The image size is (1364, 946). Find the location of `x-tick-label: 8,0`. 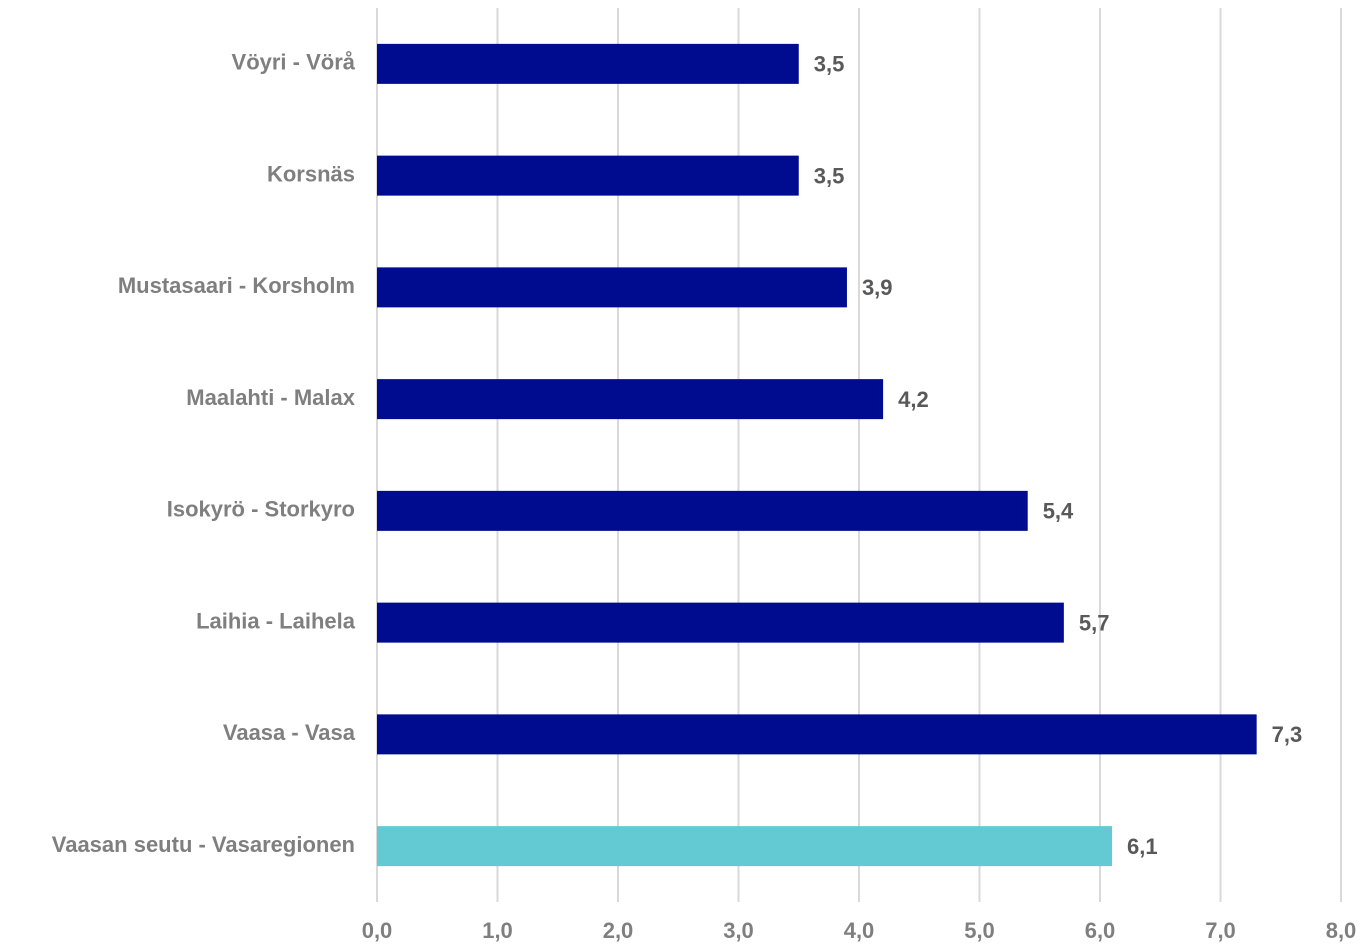

x-tick-label: 8,0 is located at coordinates (1341, 930).